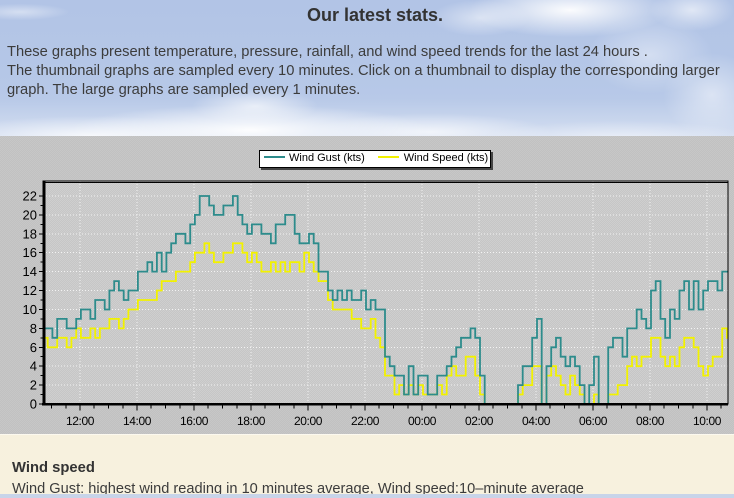 This screenshot has height=498, width=734. Describe the element at coordinates (80, 421) in the screenshot. I see `svg-text: 12:00` at that location.